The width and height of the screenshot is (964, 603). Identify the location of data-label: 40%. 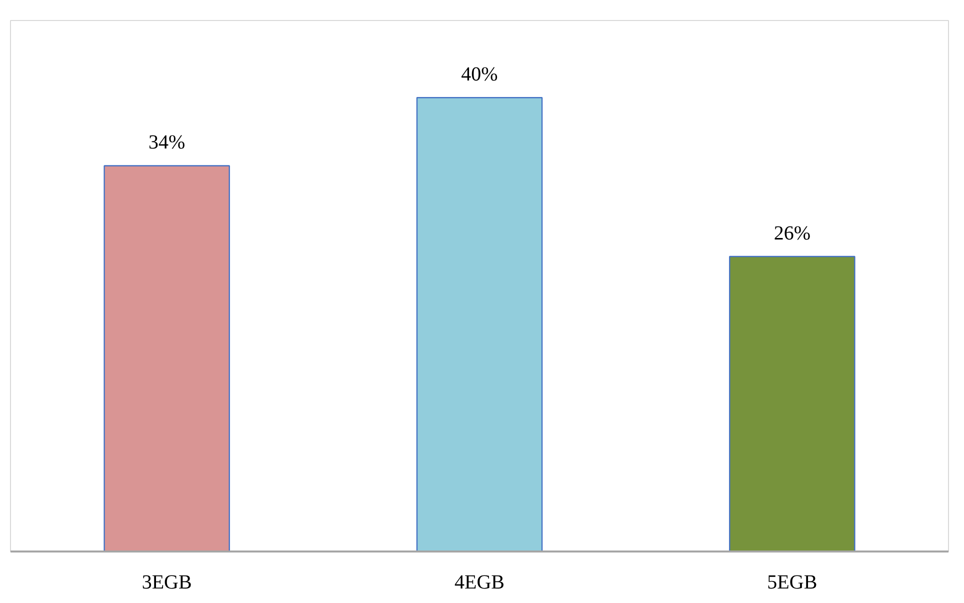
(479, 75).